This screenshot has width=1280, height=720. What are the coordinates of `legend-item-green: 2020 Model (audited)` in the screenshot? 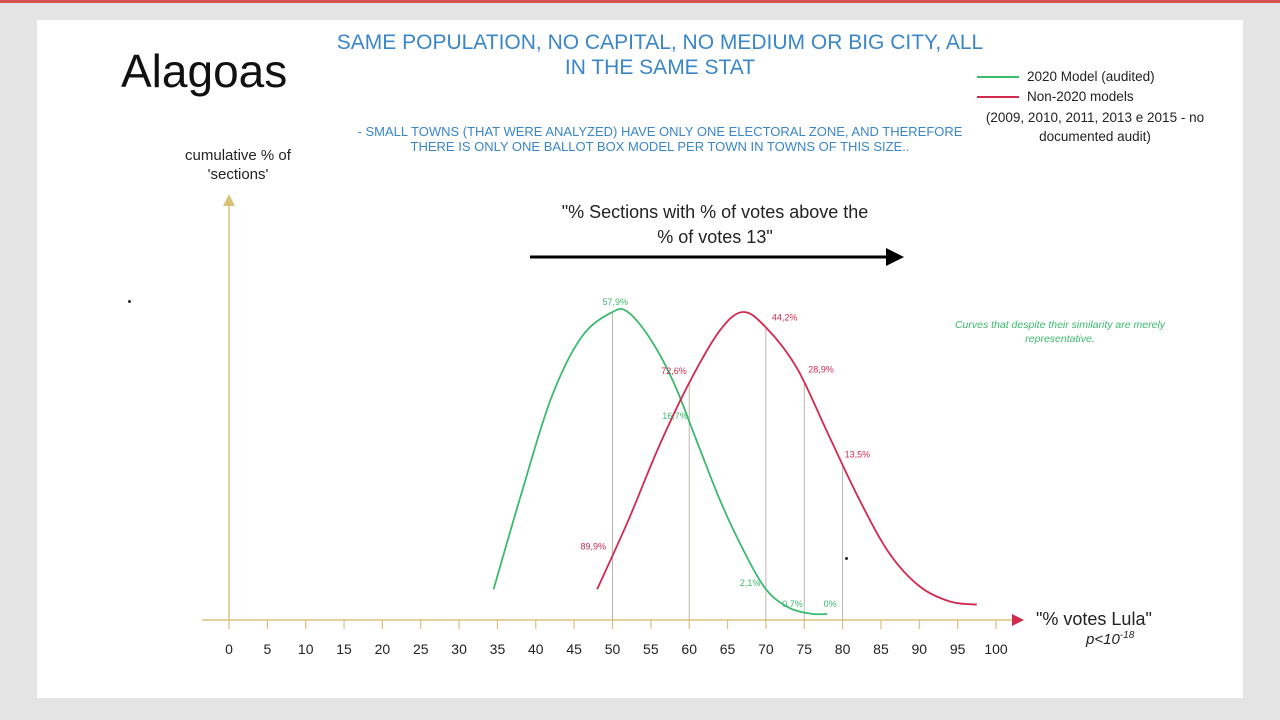 It's located at (1095, 78).